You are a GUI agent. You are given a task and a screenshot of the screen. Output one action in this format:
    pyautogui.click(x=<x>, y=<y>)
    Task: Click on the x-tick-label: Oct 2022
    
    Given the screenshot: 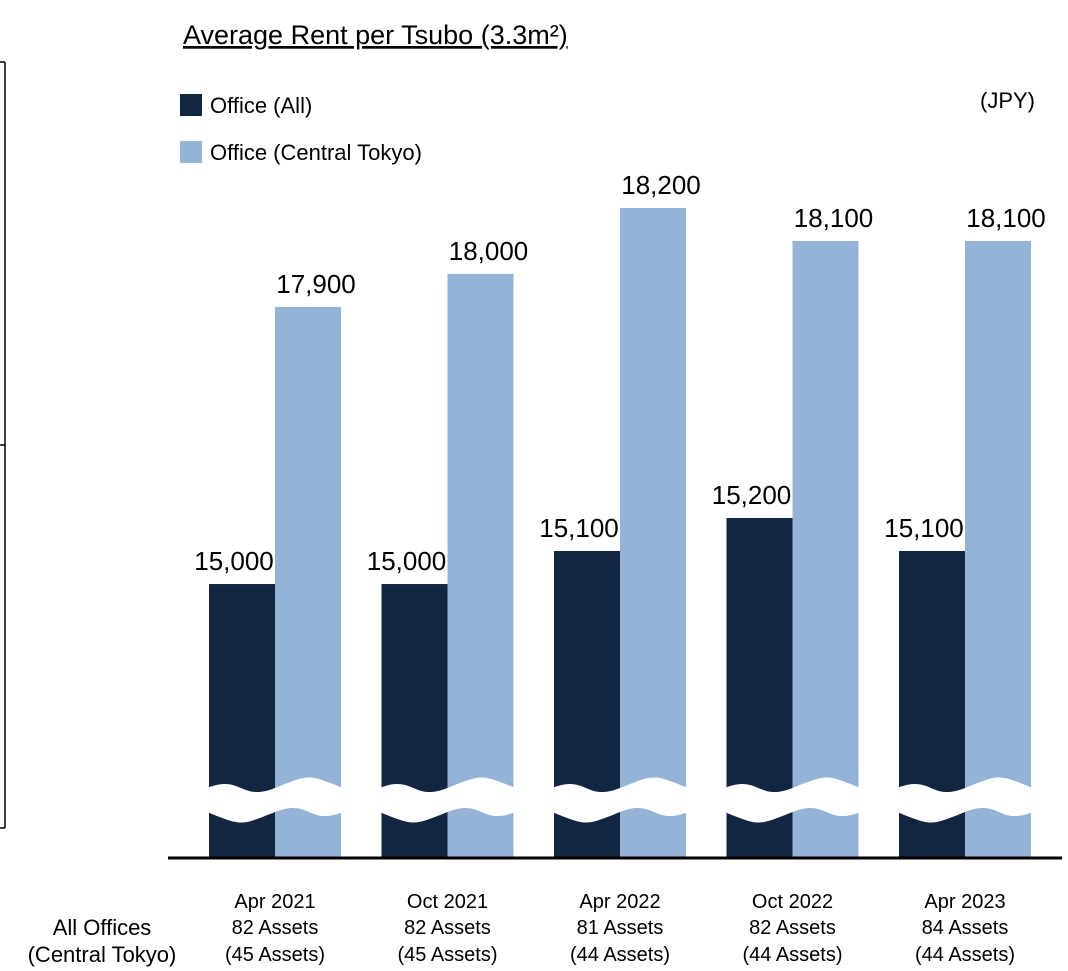 What is the action you would take?
    pyautogui.click(x=792, y=902)
    